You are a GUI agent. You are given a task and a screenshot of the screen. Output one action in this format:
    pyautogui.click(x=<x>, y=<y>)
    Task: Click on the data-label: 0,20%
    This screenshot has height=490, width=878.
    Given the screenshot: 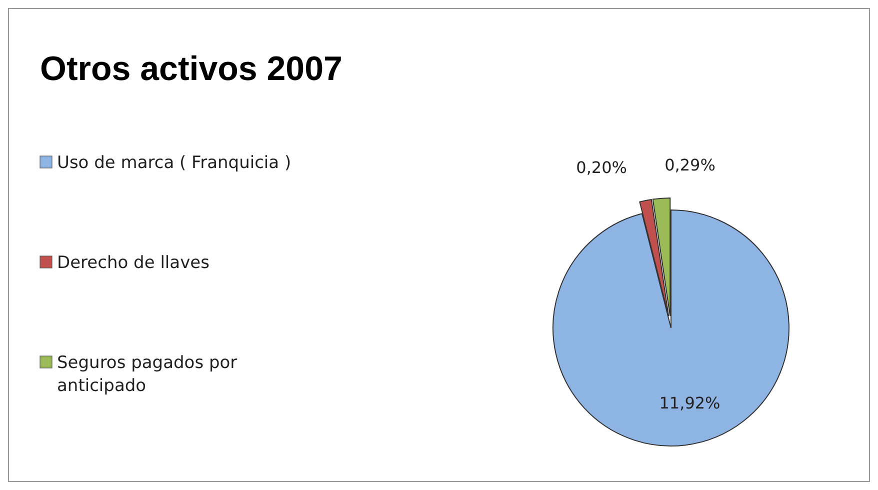 What is the action you would take?
    pyautogui.click(x=601, y=167)
    